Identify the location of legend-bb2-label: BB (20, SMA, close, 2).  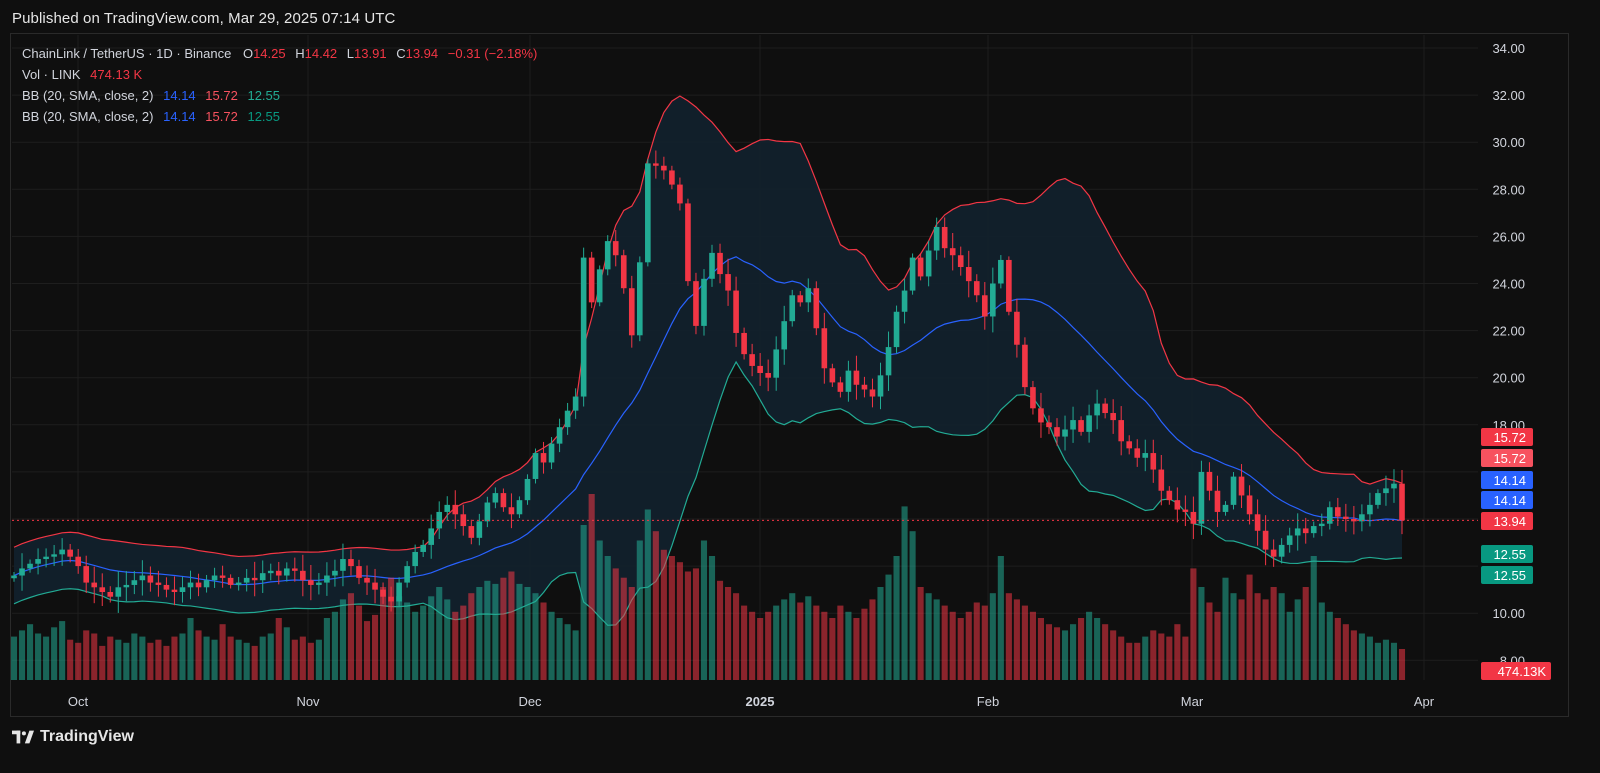
(88, 116).